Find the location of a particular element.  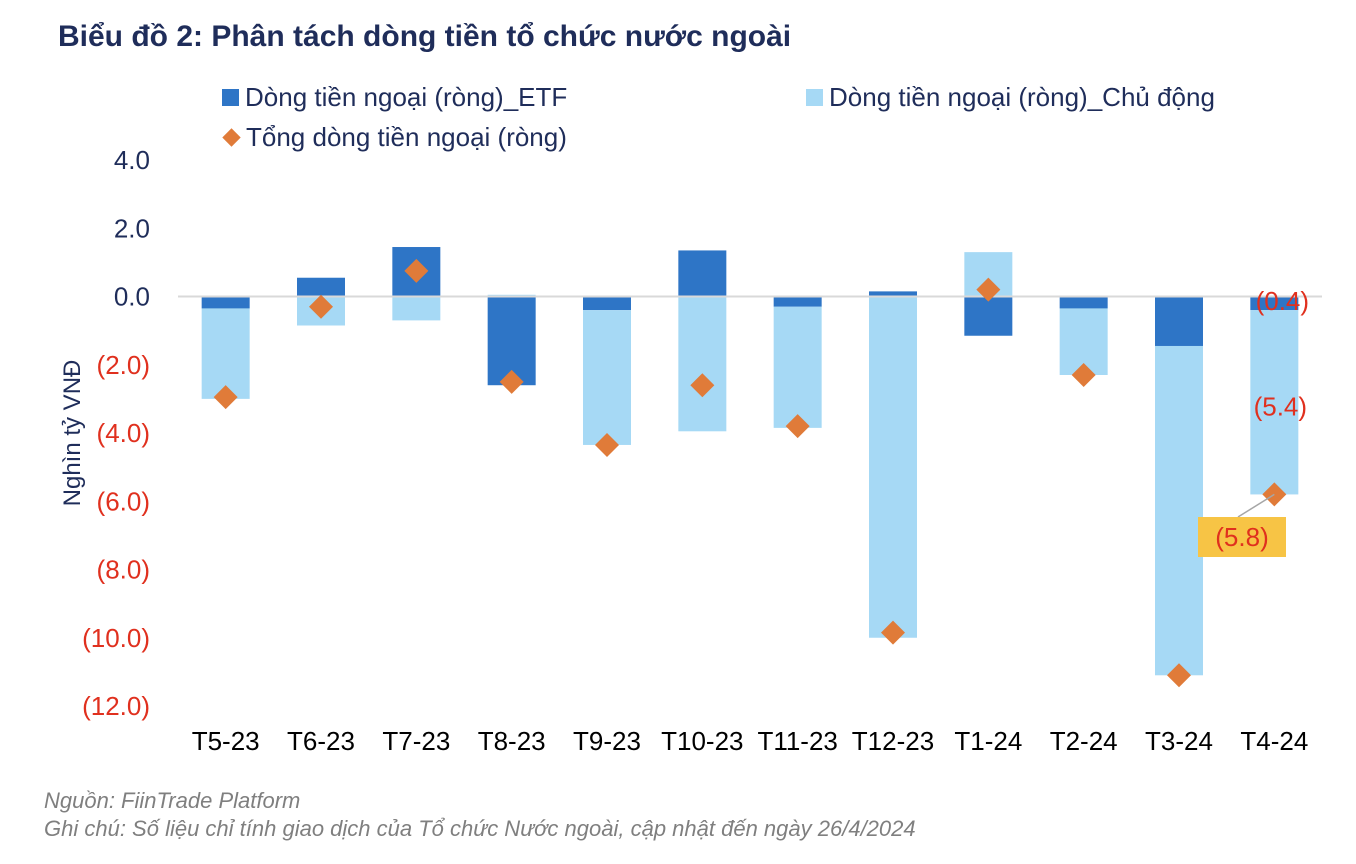

y-tick-label: 4.0 is located at coordinates (132, 160).